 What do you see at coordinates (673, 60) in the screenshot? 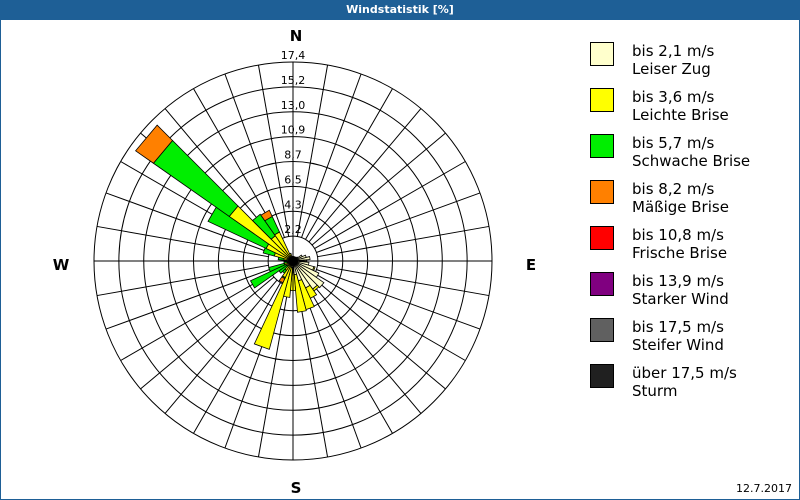
I see `legend-label: bis 2,1 m/s Leiser Zug` at bounding box center [673, 60].